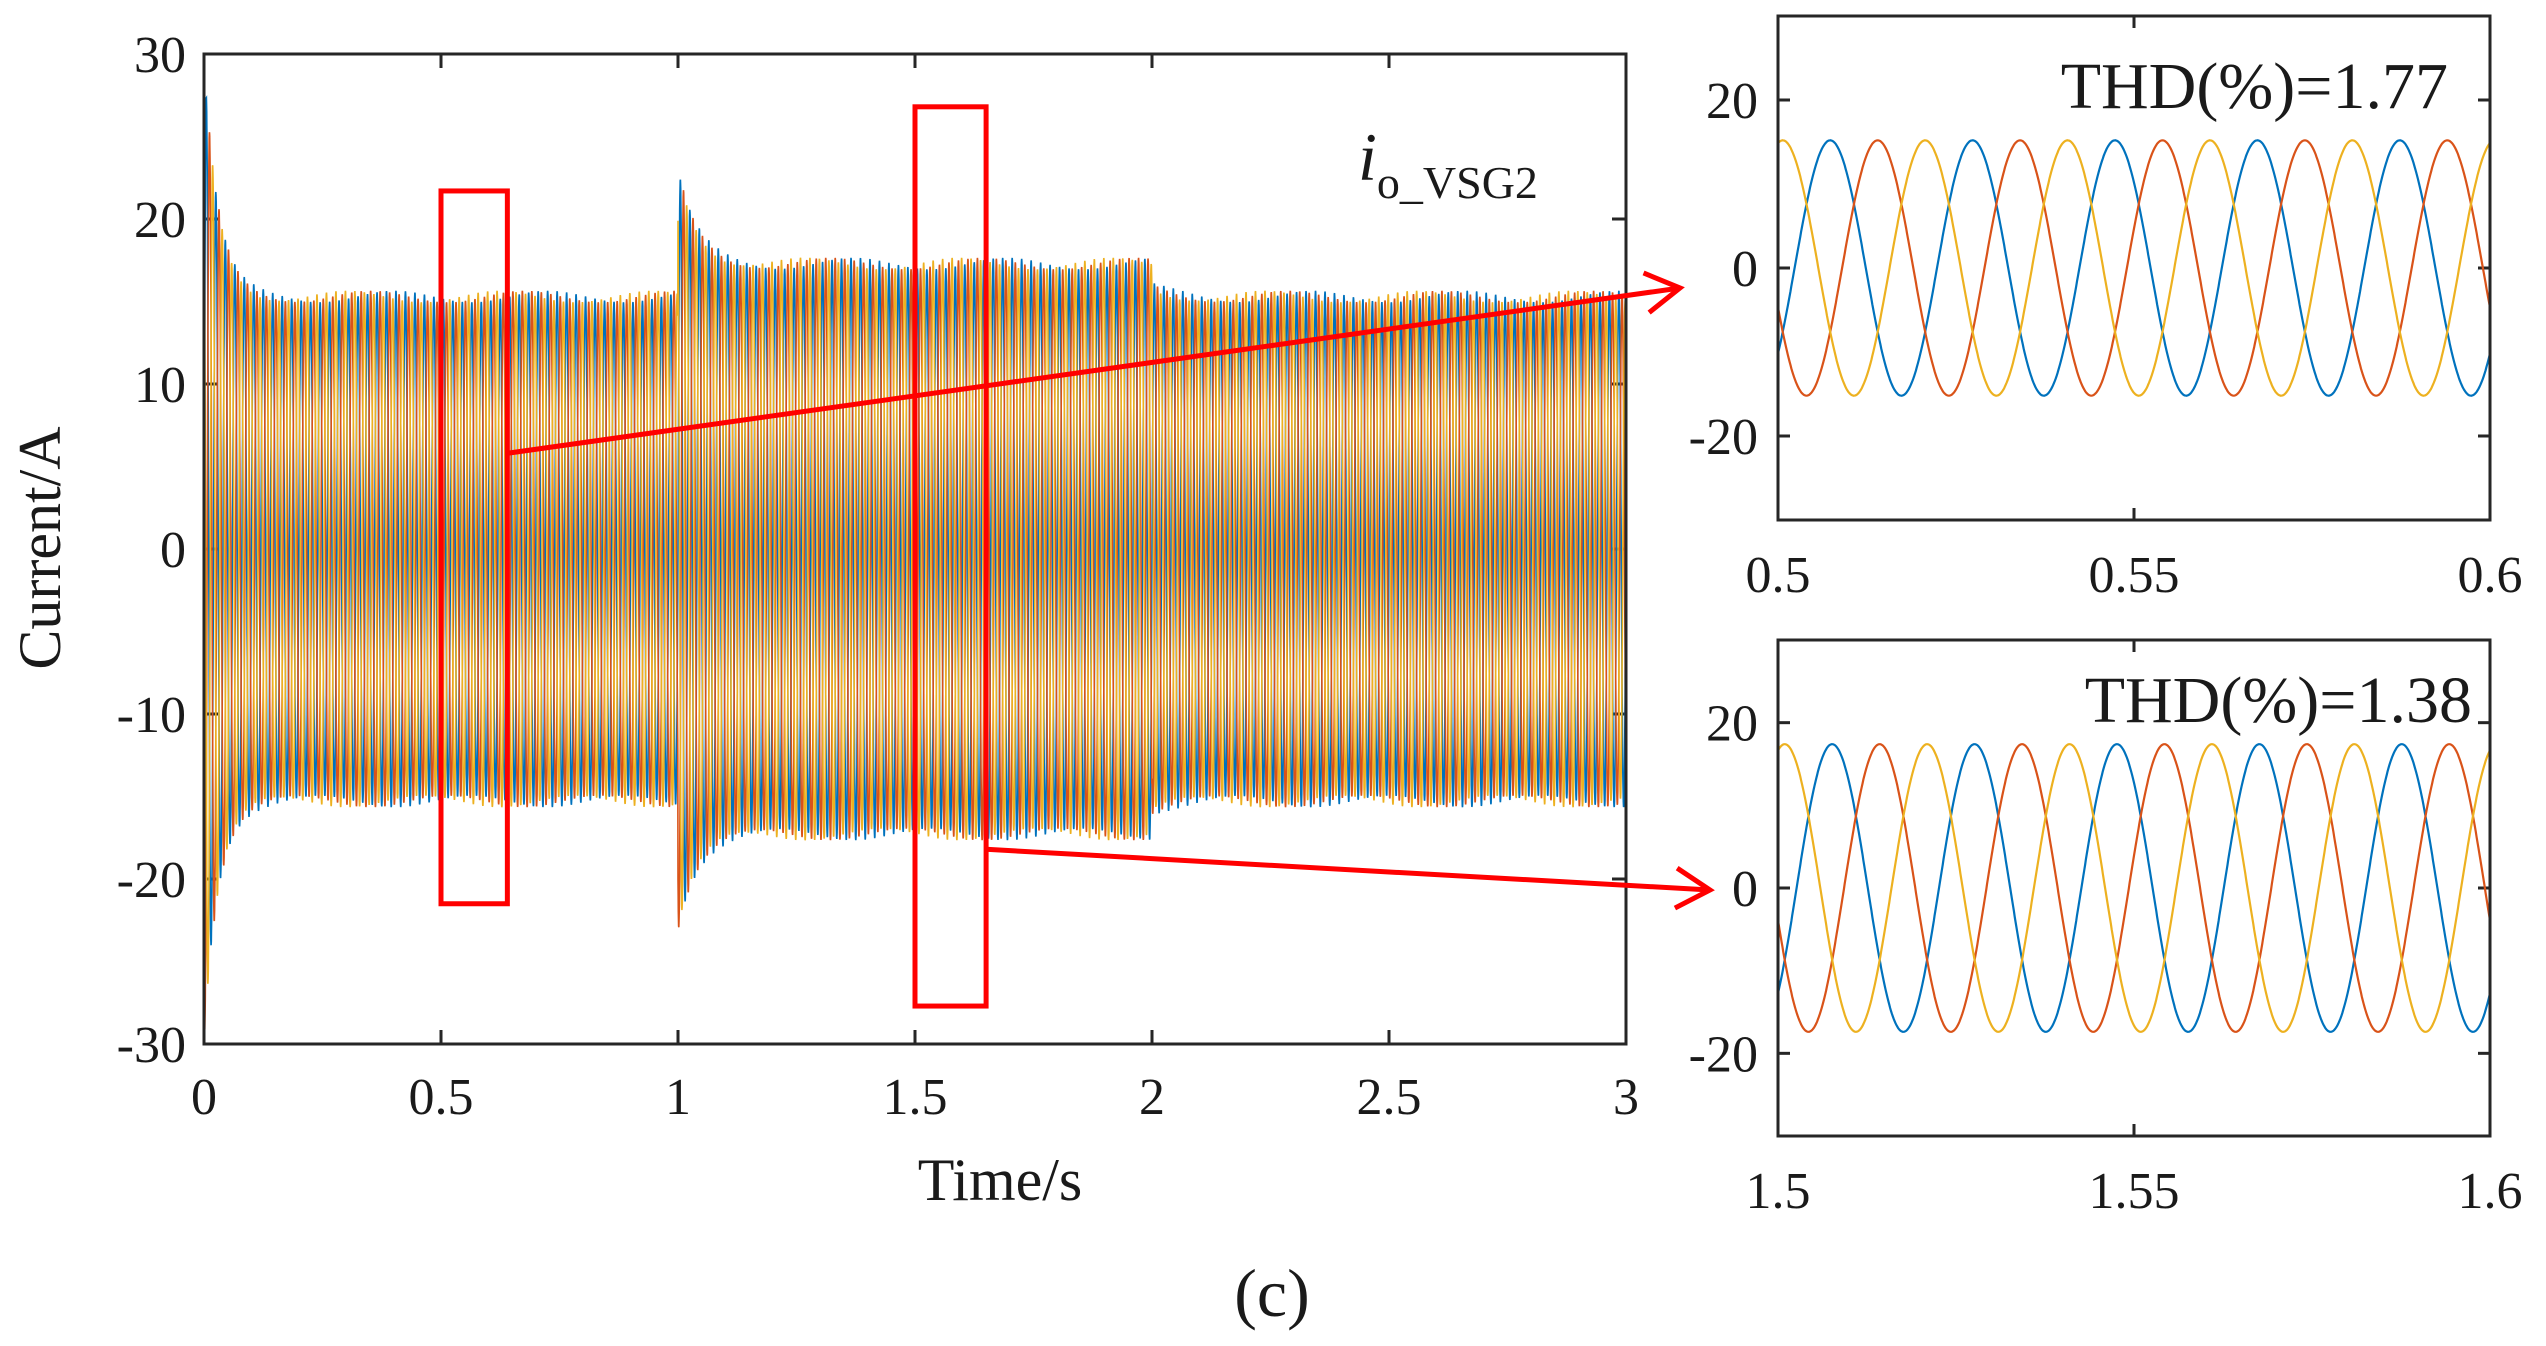 The height and width of the screenshot is (1346, 2546). Describe the element at coordinates (678, 1097) in the screenshot. I see `main-xtick-label: 1` at that location.